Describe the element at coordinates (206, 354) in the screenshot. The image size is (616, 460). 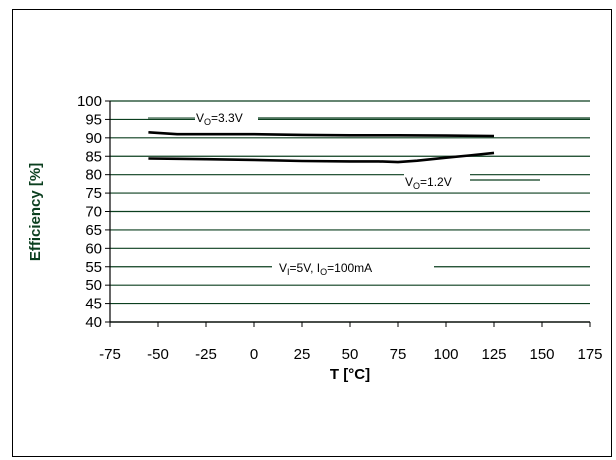
I see `x-tick-label--25: -25` at that location.